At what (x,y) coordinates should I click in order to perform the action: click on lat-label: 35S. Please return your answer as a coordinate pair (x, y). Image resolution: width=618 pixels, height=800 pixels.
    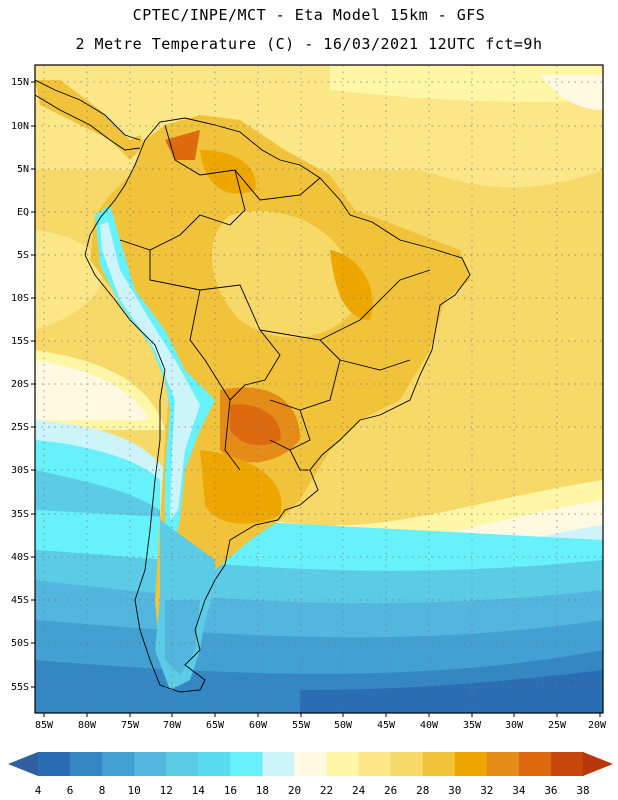
    Looking at the image, I should click on (20, 514).